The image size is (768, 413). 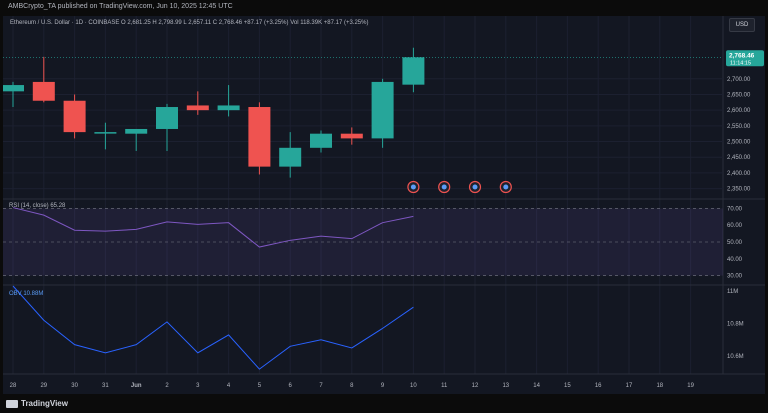 I want to click on price-axis-tick-label: 2,400.00, so click(x=739, y=174).